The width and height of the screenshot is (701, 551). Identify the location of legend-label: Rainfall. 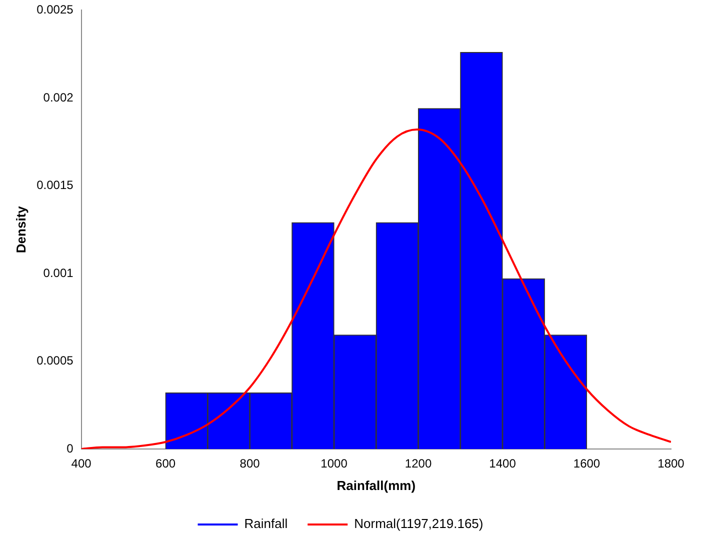
(266, 524).